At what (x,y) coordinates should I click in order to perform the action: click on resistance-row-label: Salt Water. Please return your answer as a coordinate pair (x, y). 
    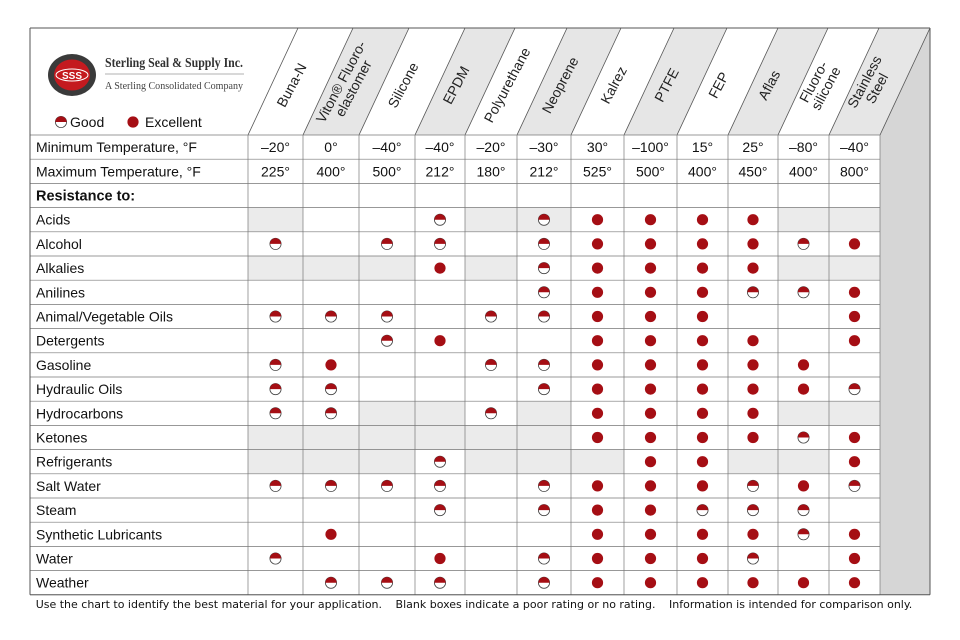
    Looking at the image, I should click on (68, 486).